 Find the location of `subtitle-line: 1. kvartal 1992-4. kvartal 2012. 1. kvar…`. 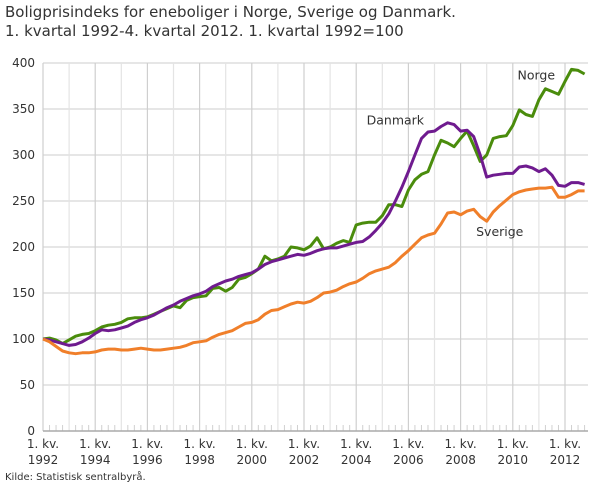

subtitle-line: 1. kvartal 1992-4. kvartal 2012. 1. kvar… is located at coordinates (204, 31).